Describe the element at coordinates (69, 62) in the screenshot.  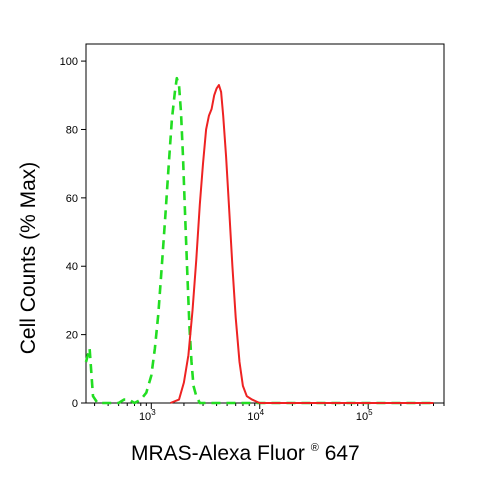
I see `y-tick-label: 100` at that location.